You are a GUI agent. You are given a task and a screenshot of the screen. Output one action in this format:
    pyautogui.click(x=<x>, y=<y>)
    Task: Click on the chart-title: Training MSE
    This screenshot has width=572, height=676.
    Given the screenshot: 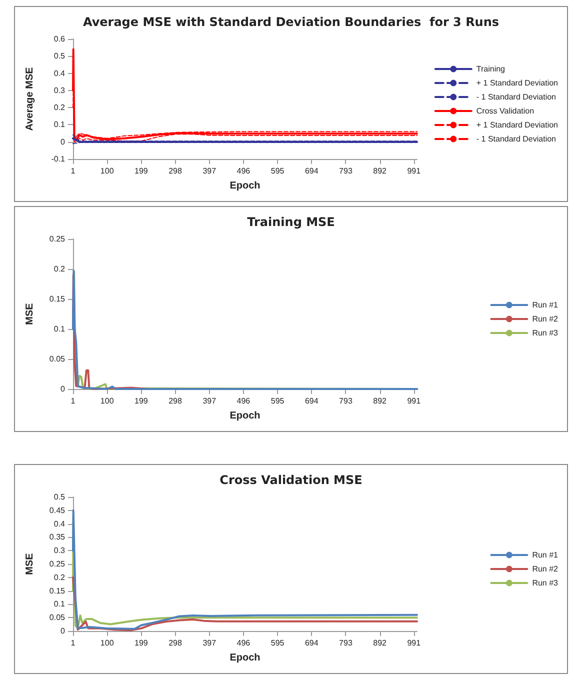 What is the action you would take?
    pyautogui.click(x=291, y=222)
    